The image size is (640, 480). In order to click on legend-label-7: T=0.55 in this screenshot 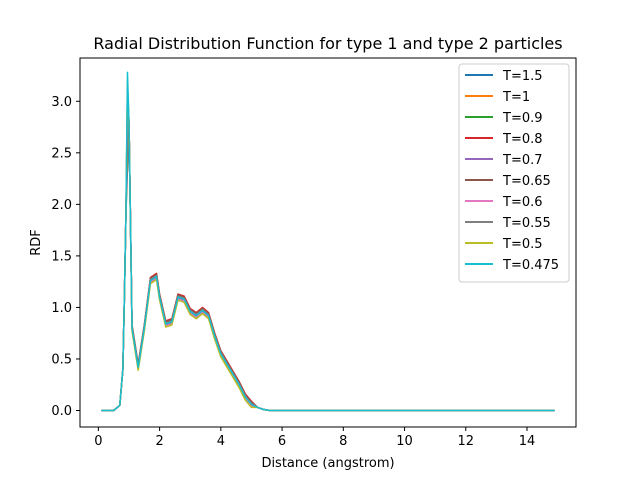, I will do `click(526, 223)`.